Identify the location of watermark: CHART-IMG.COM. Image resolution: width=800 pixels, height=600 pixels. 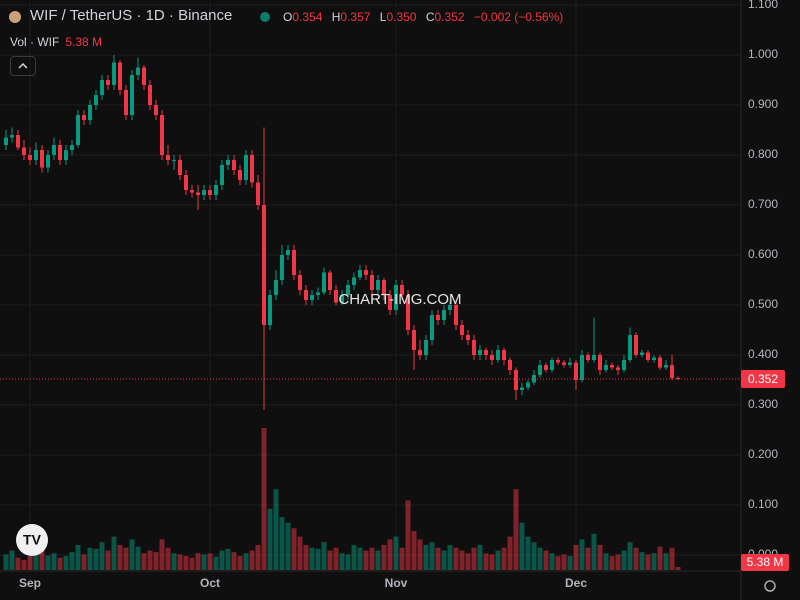
(399, 299).